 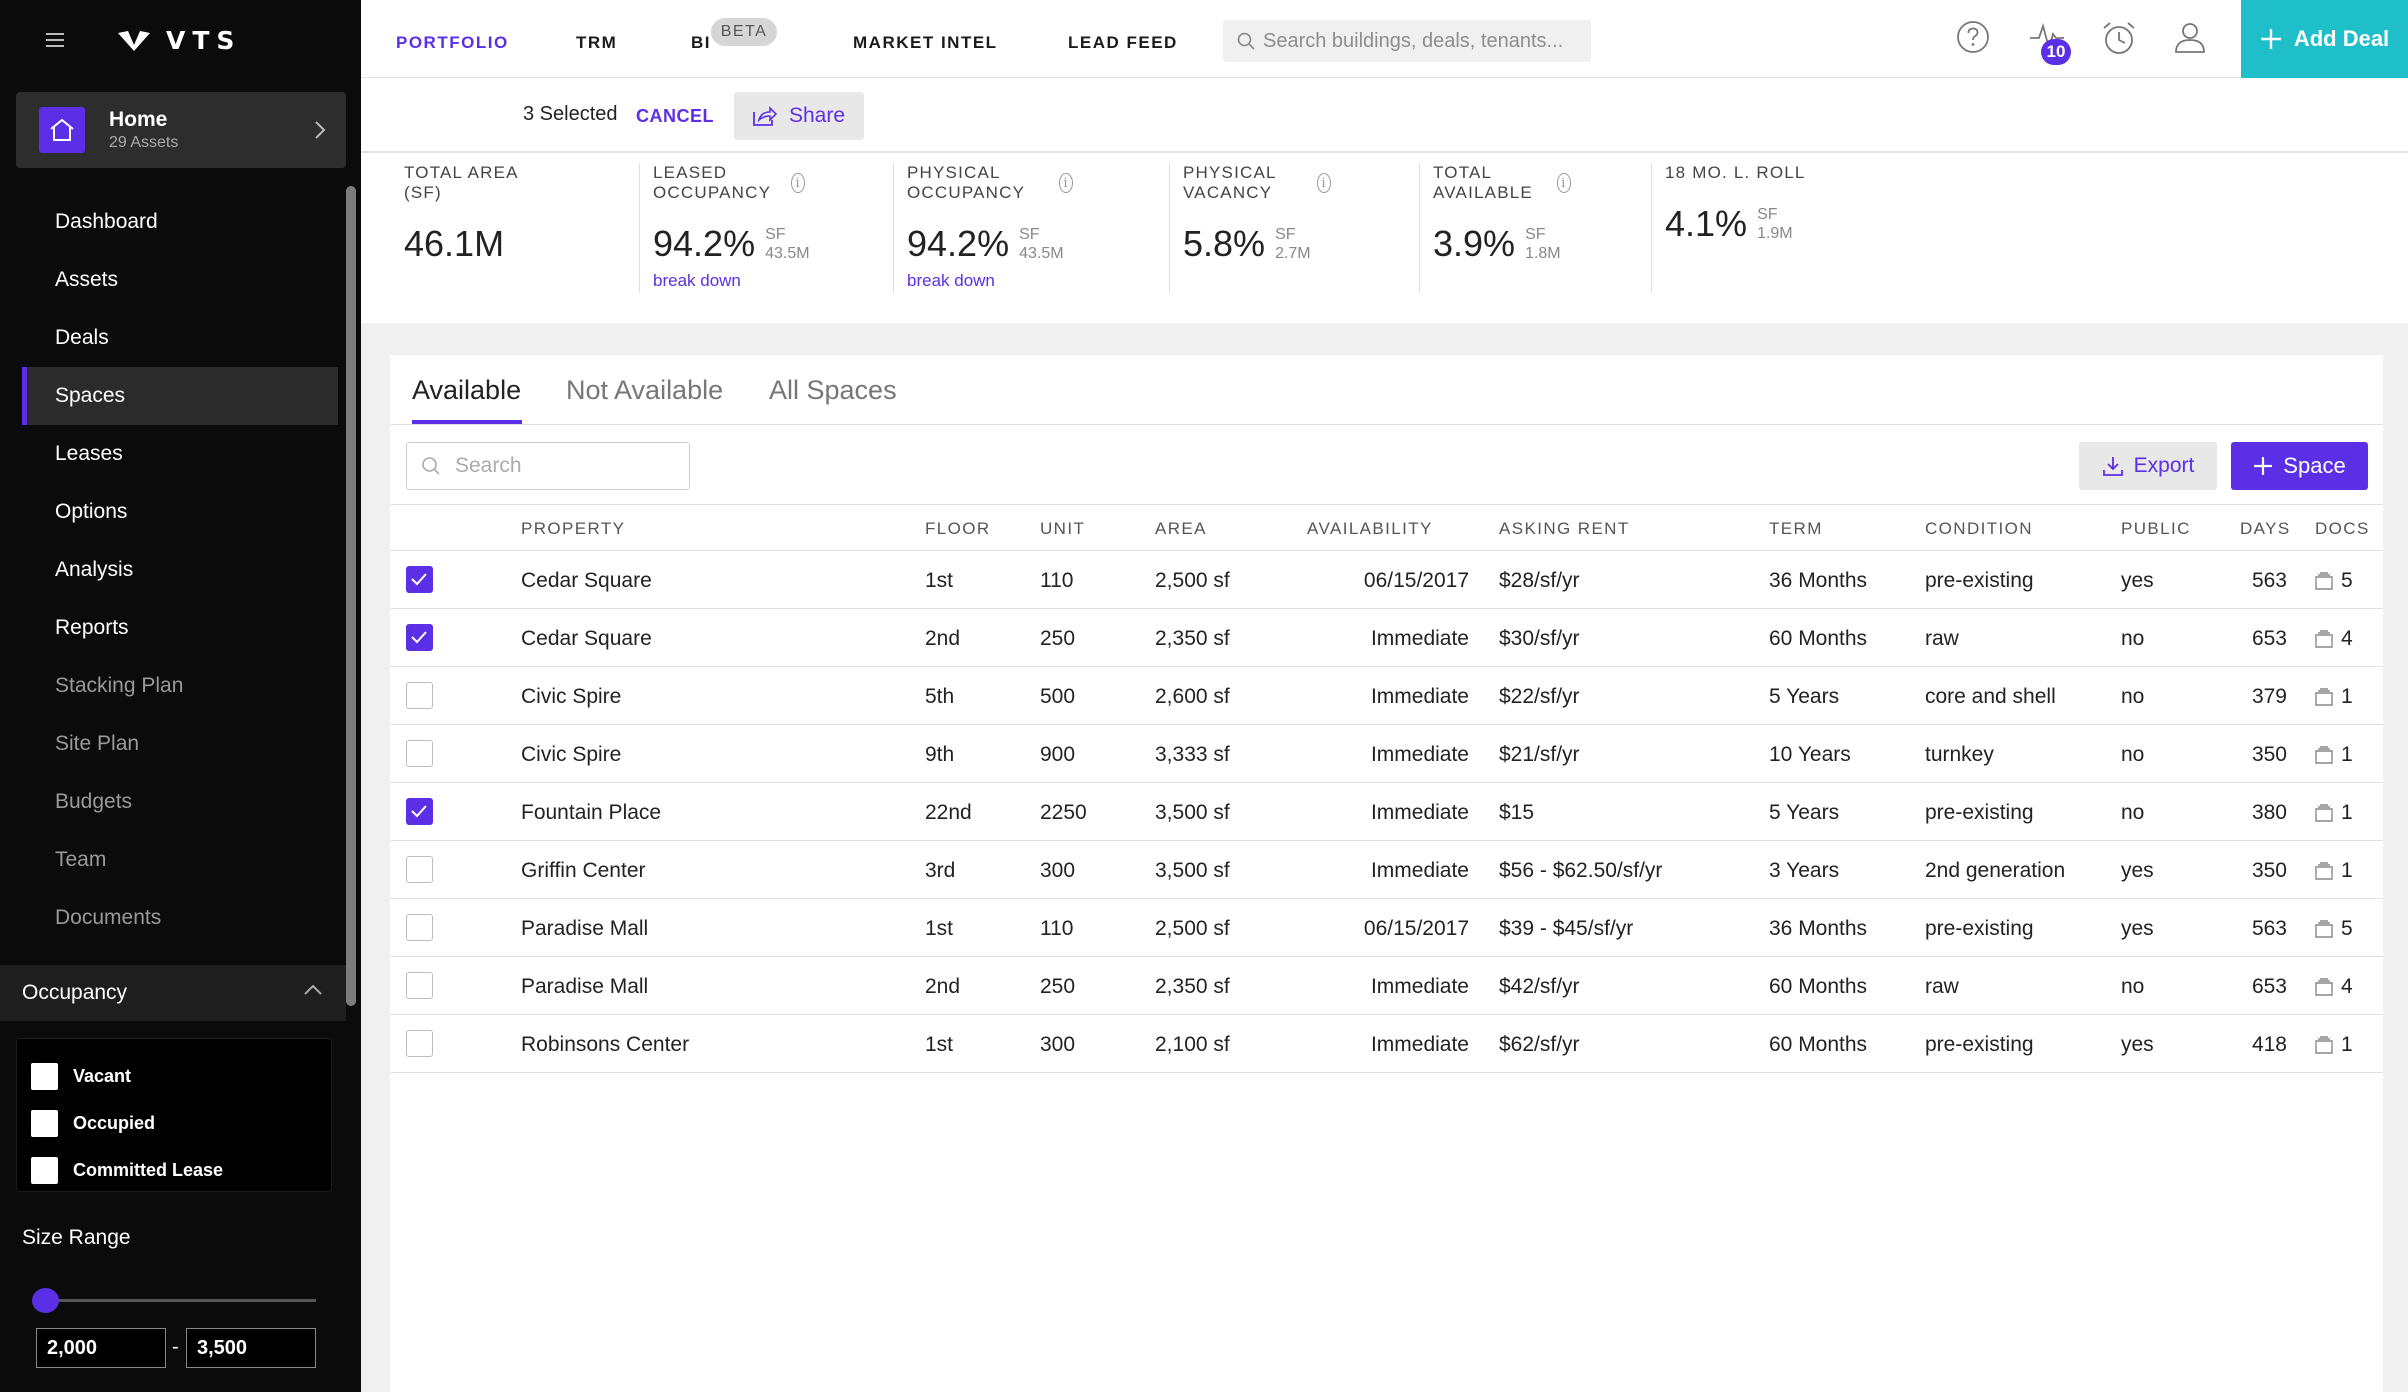 What do you see at coordinates (966, 182) in the screenshot?
I see `stat-label-text: PHYSICAL OCCUPANCY` at bounding box center [966, 182].